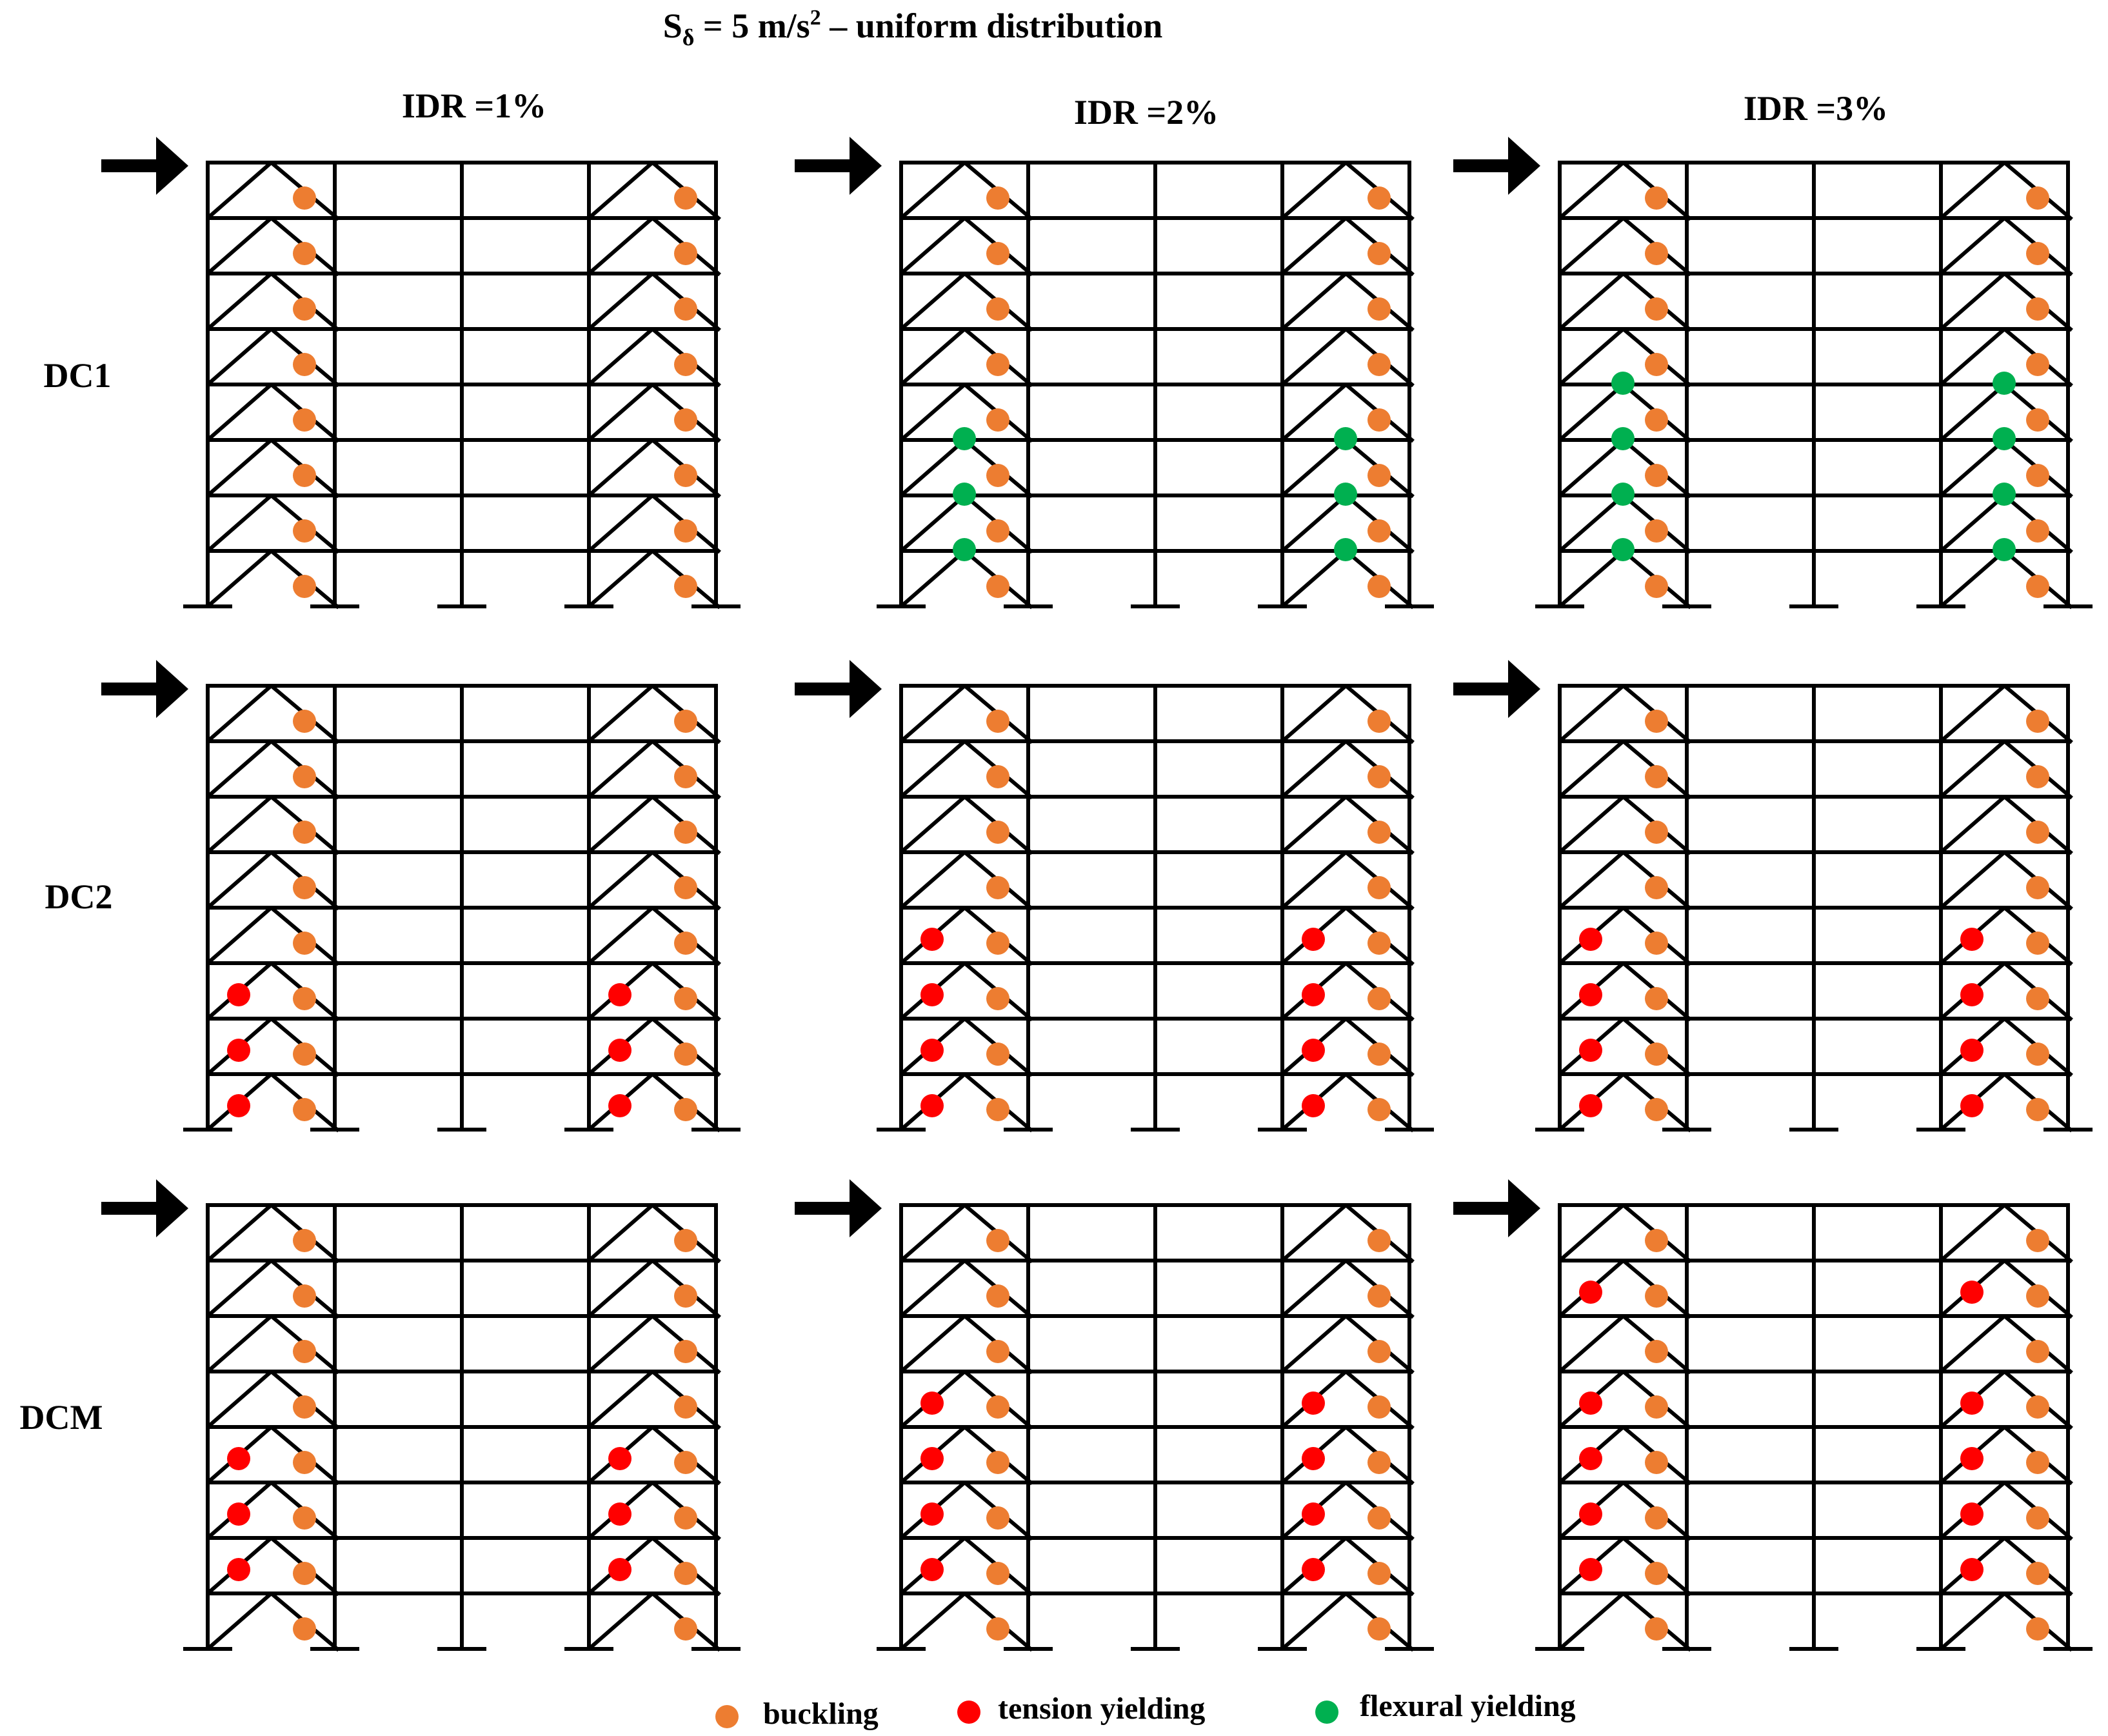  Describe the element at coordinates (992, 25) in the screenshot. I see `title-tail: – uniform distribution` at that location.